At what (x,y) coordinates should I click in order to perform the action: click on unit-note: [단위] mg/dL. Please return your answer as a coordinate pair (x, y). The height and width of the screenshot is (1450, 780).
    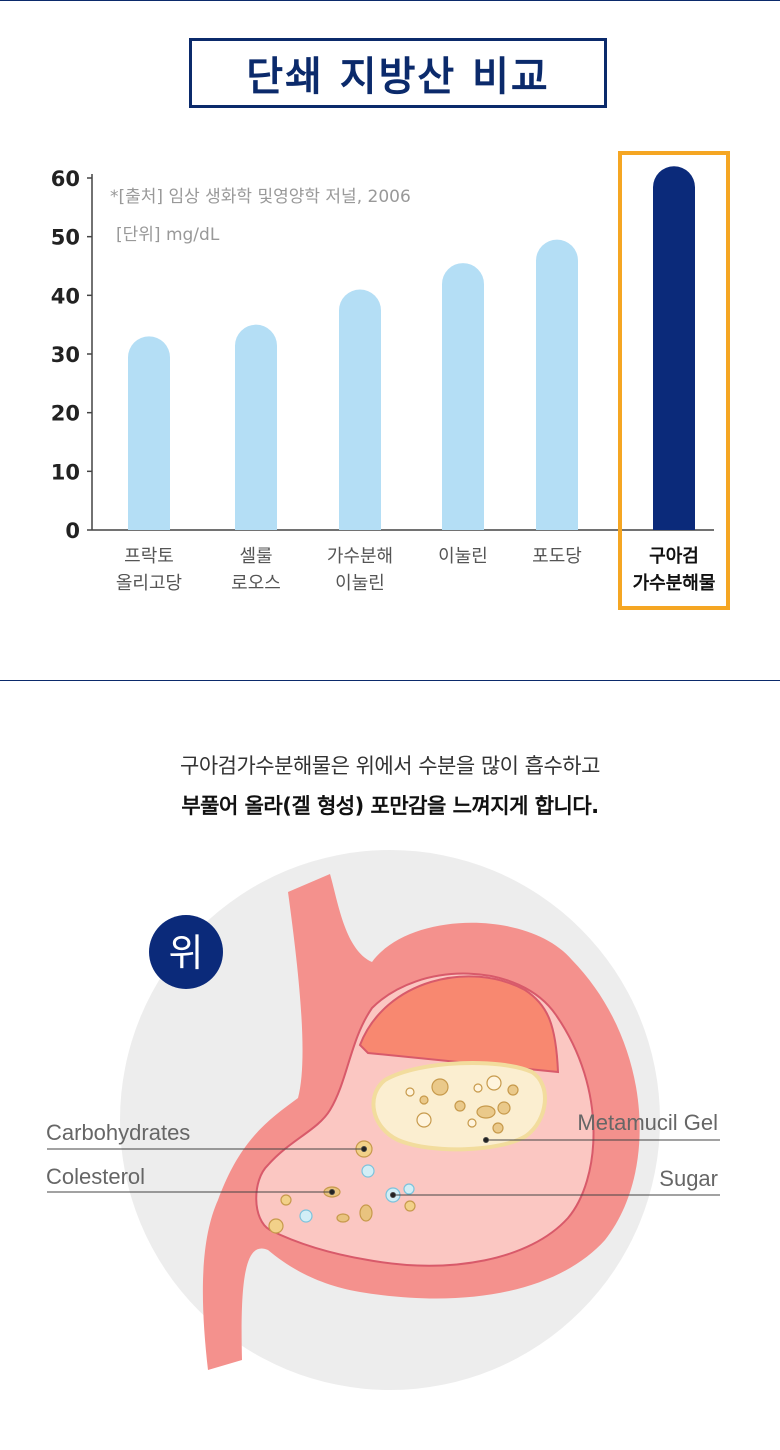
    Looking at the image, I should click on (168, 235).